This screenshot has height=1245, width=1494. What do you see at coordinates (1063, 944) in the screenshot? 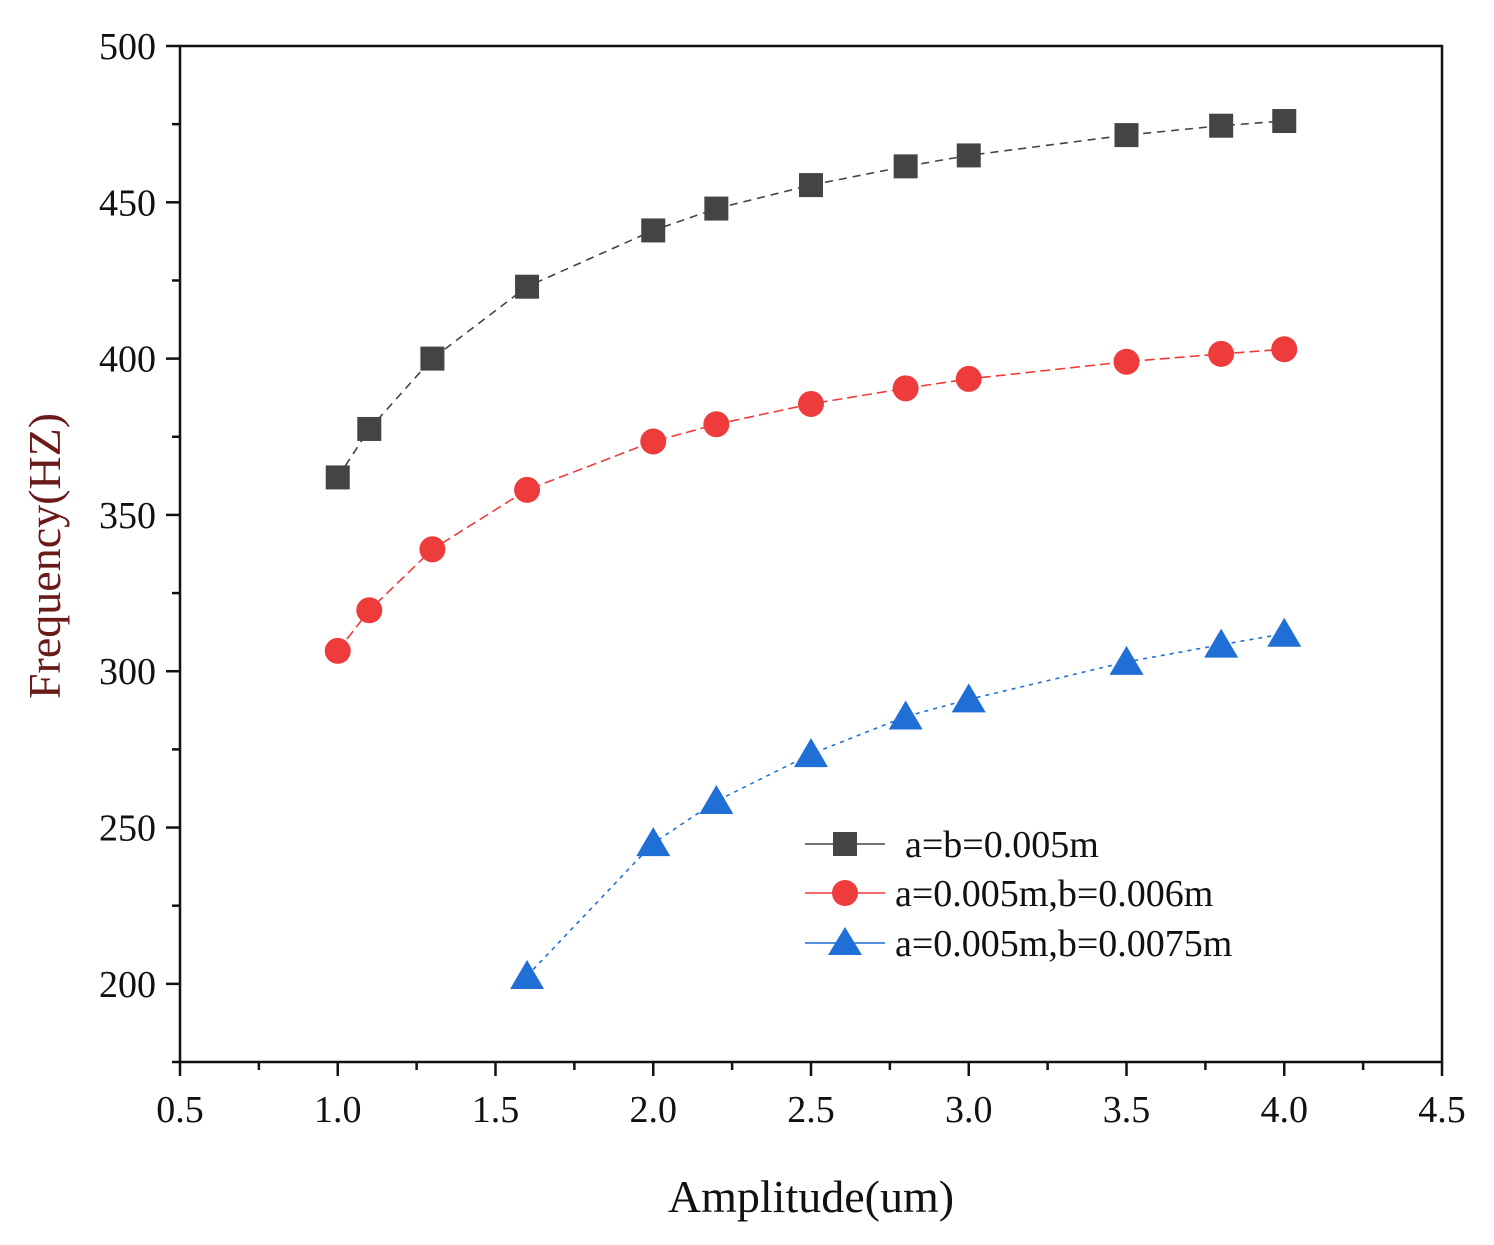
I see `legend-label-series-3: a=0.005m,b=0.0075m` at bounding box center [1063, 944].